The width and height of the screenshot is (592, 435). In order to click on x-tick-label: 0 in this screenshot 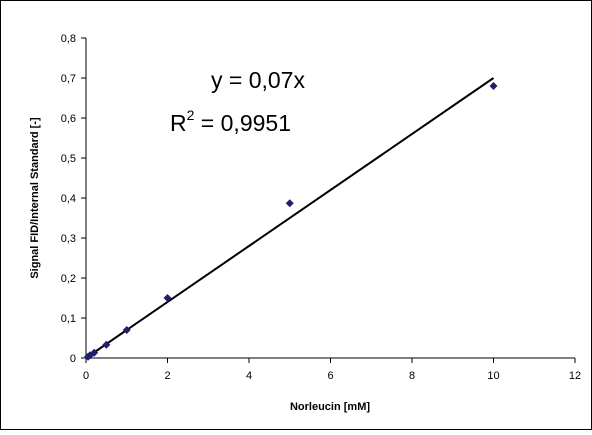, I will do `click(86, 376)`.